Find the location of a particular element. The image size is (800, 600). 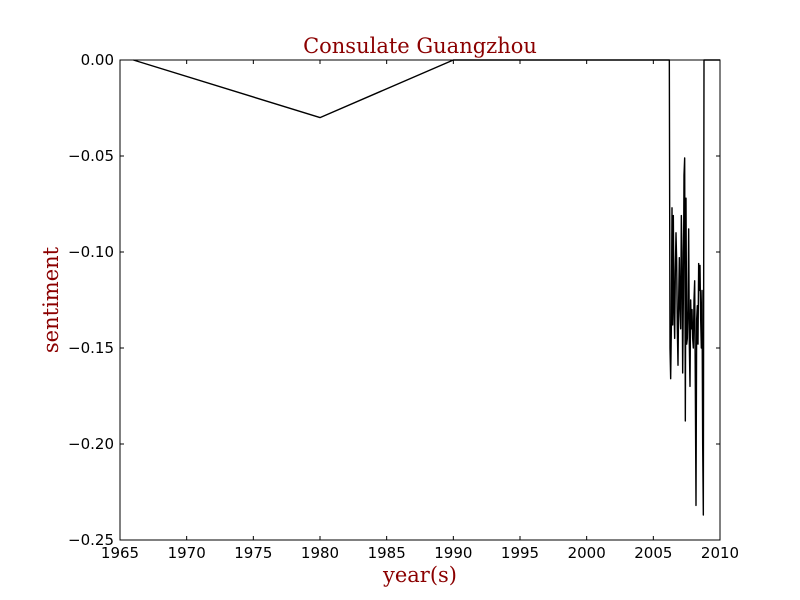

y-tick-label: 0.00 is located at coordinates (97, 60).